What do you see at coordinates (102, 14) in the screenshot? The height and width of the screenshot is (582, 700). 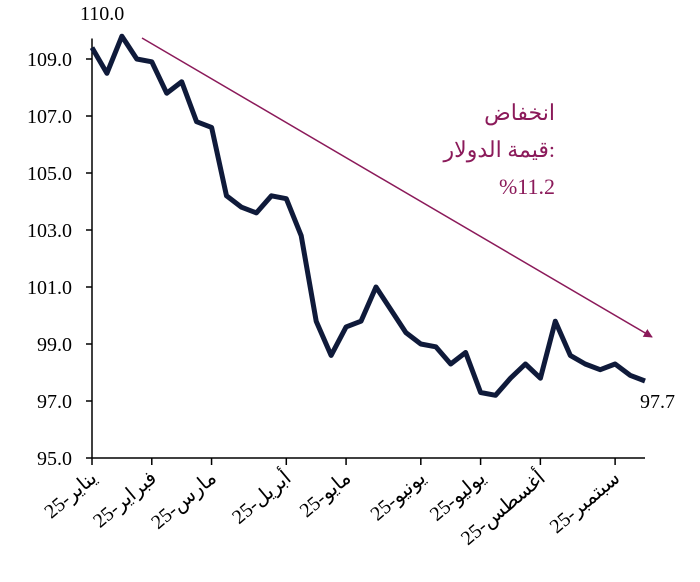 I see `start-label: 110.0` at bounding box center [102, 14].